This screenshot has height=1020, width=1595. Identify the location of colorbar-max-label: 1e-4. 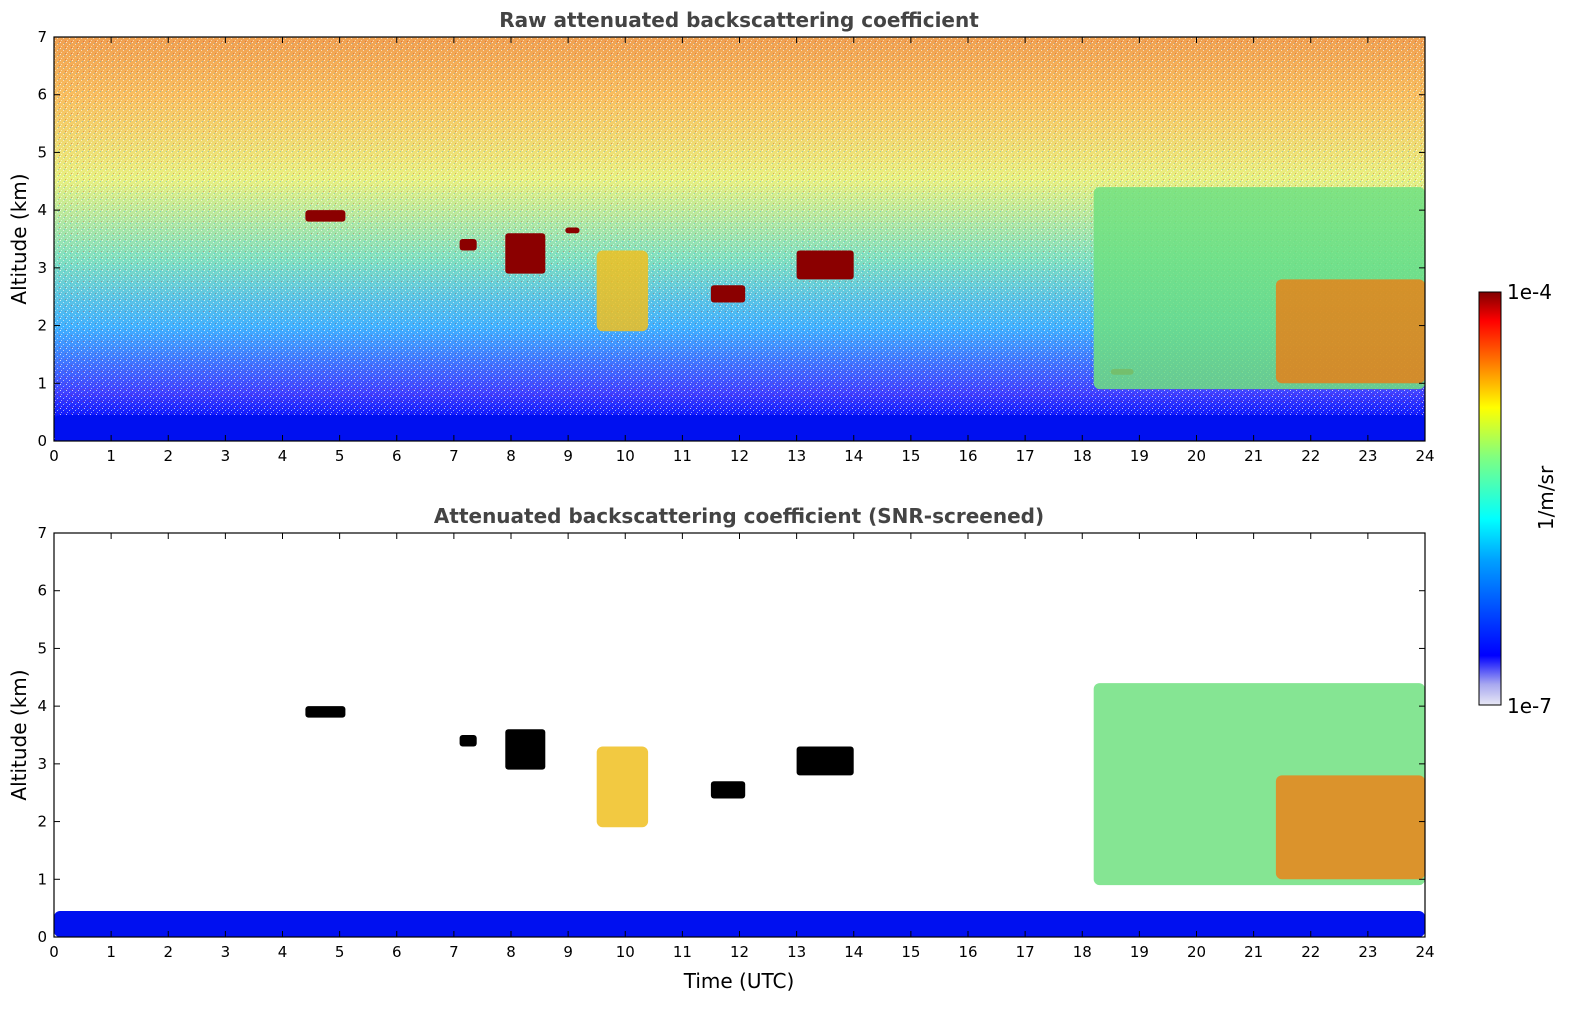
(1529, 292).